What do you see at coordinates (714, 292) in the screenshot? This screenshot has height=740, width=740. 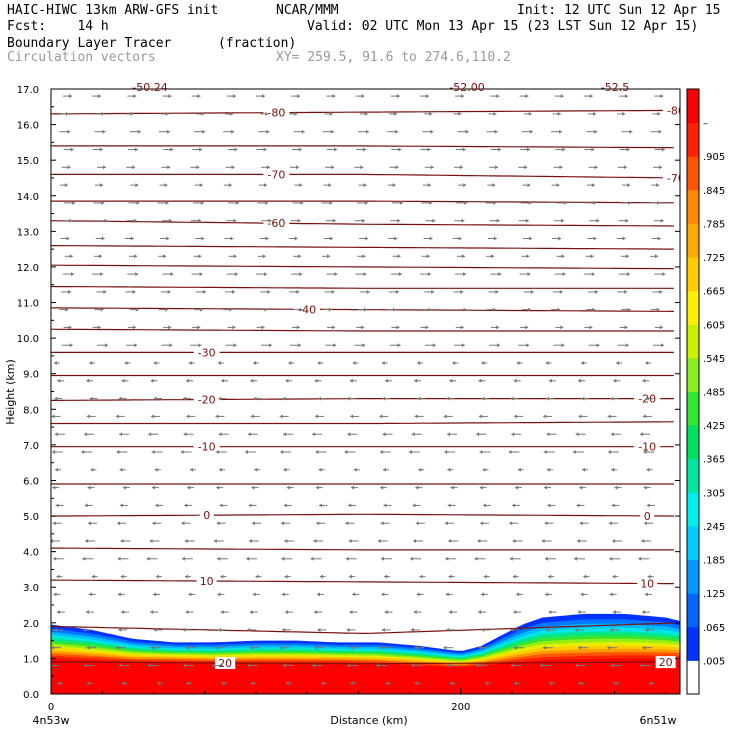 I see `colorbar-label: .665` at bounding box center [714, 292].